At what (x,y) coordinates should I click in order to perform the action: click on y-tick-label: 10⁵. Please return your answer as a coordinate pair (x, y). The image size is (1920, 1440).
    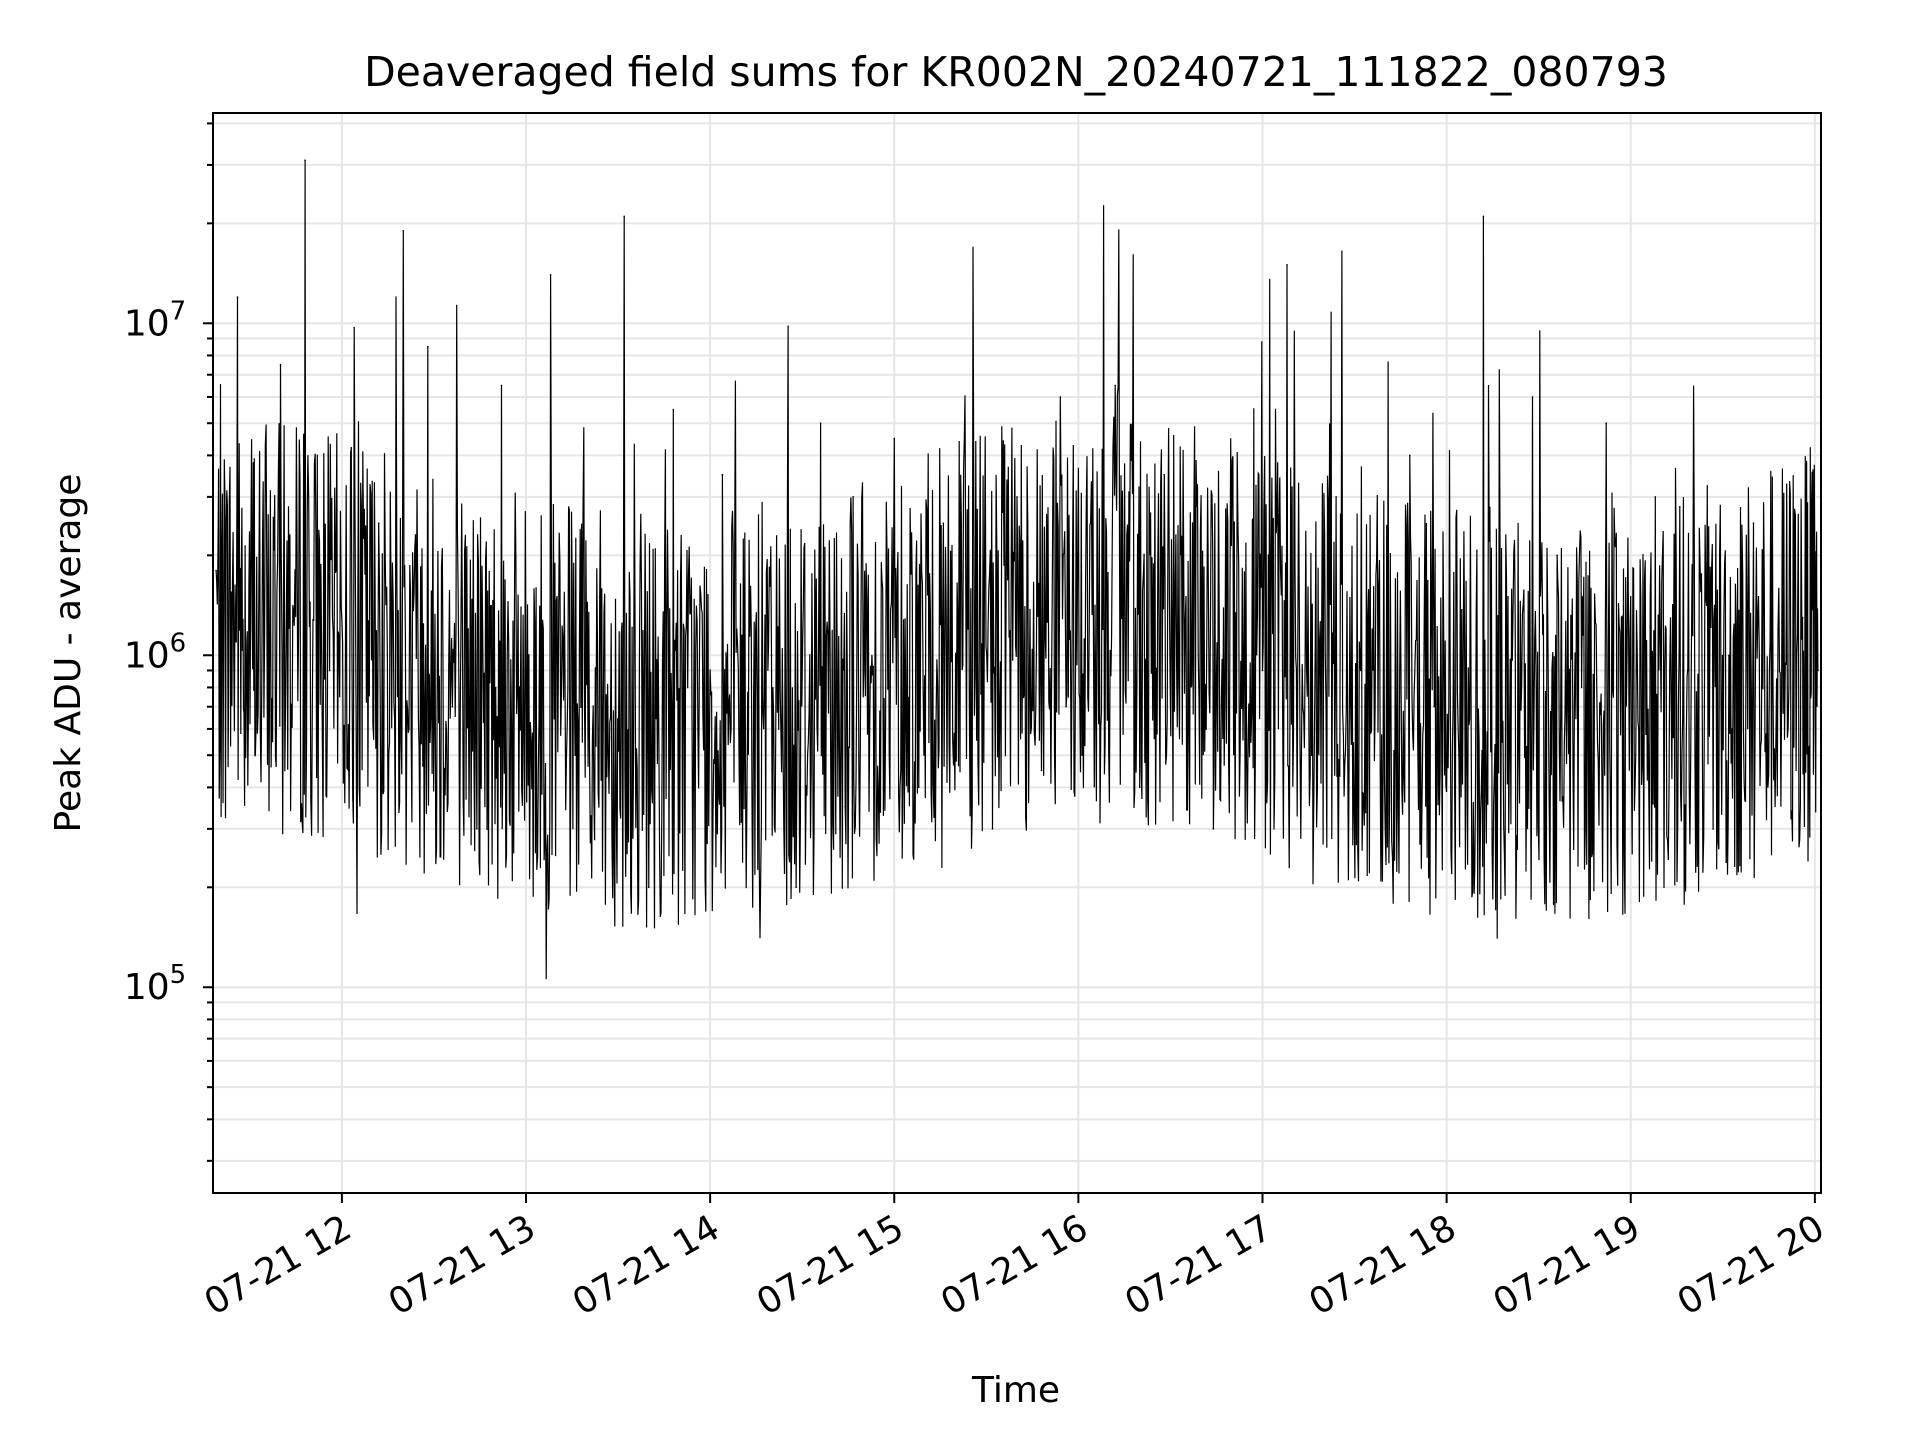
    Looking at the image, I should click on (155, 984).